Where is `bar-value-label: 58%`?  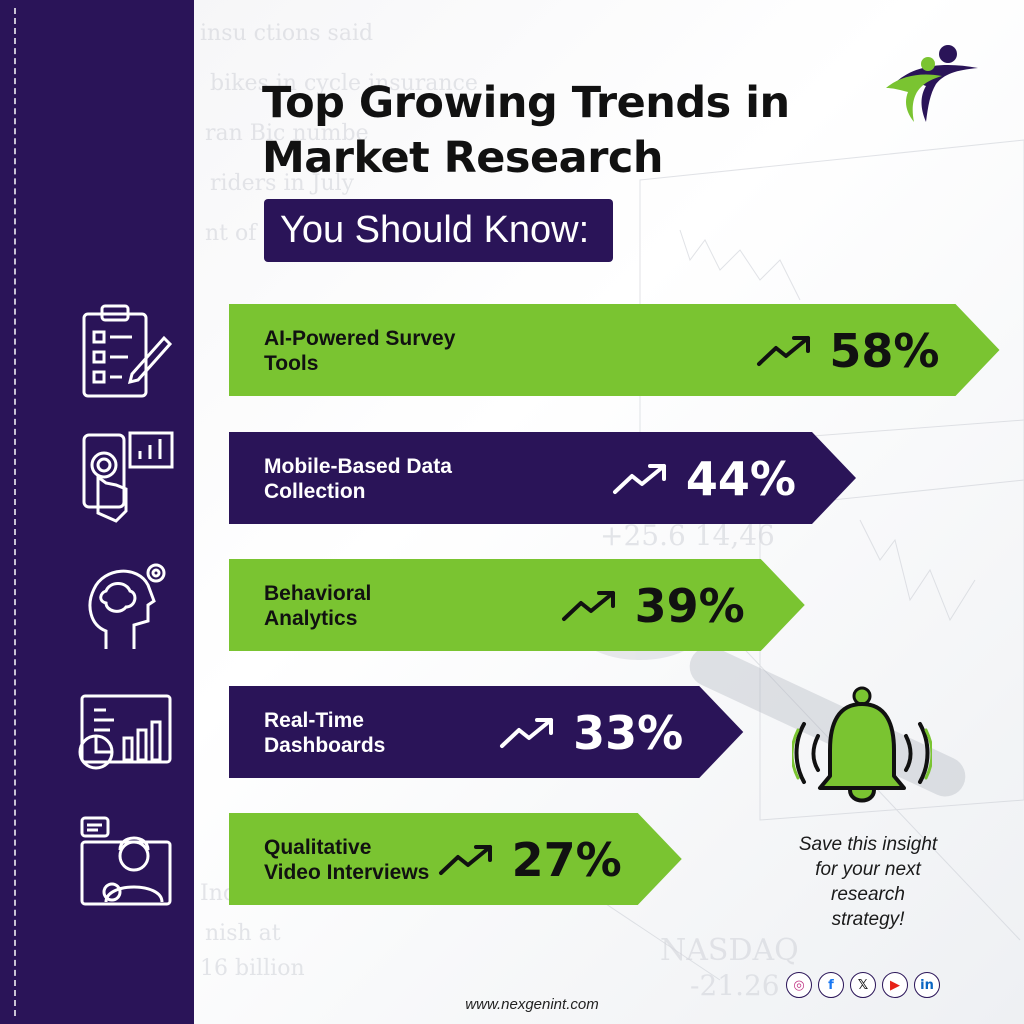
bar-value-label: 58% is located at coordinates (884, 351).